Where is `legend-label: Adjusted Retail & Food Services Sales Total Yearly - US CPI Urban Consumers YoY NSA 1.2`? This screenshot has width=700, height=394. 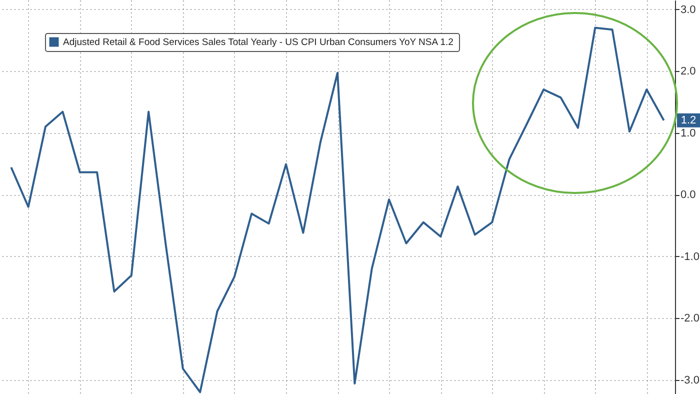 legend-label: Adjusted Retail & Food Services Sales Total Yearly - US CPI Urban Consumers YoY NSA 1.2 is located at coordinates (258, 42).